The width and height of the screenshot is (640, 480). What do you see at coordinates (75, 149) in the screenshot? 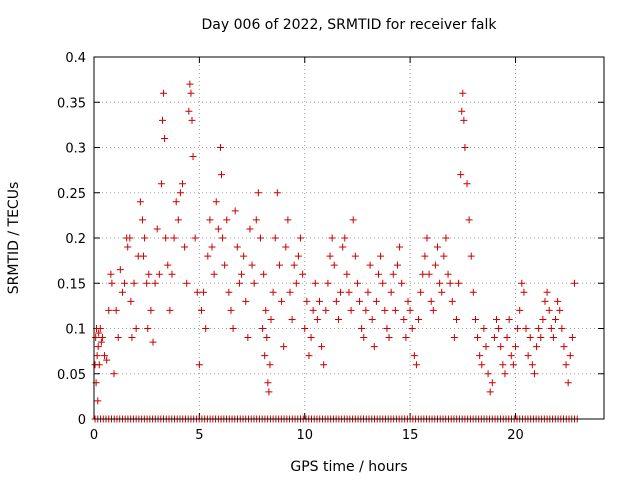
I see `y-tick-label: 0.3` at bounding box center [75, 149].